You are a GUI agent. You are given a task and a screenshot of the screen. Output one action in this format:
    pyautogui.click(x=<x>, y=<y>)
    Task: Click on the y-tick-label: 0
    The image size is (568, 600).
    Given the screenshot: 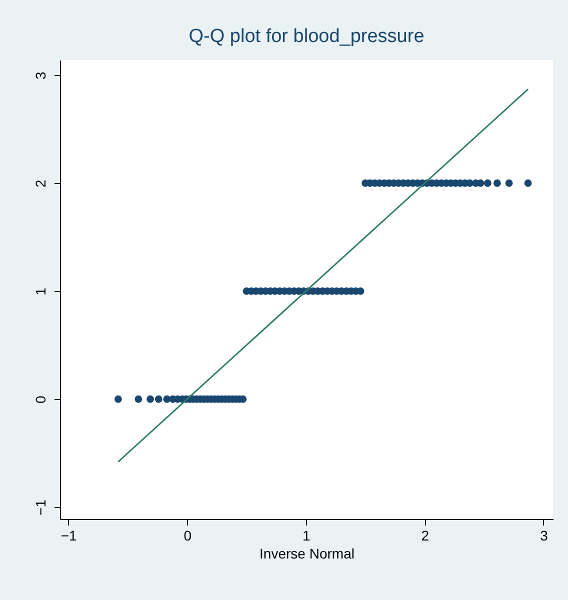 What is the action you would take?
    pyautogui.click(x=40, y=400)
    